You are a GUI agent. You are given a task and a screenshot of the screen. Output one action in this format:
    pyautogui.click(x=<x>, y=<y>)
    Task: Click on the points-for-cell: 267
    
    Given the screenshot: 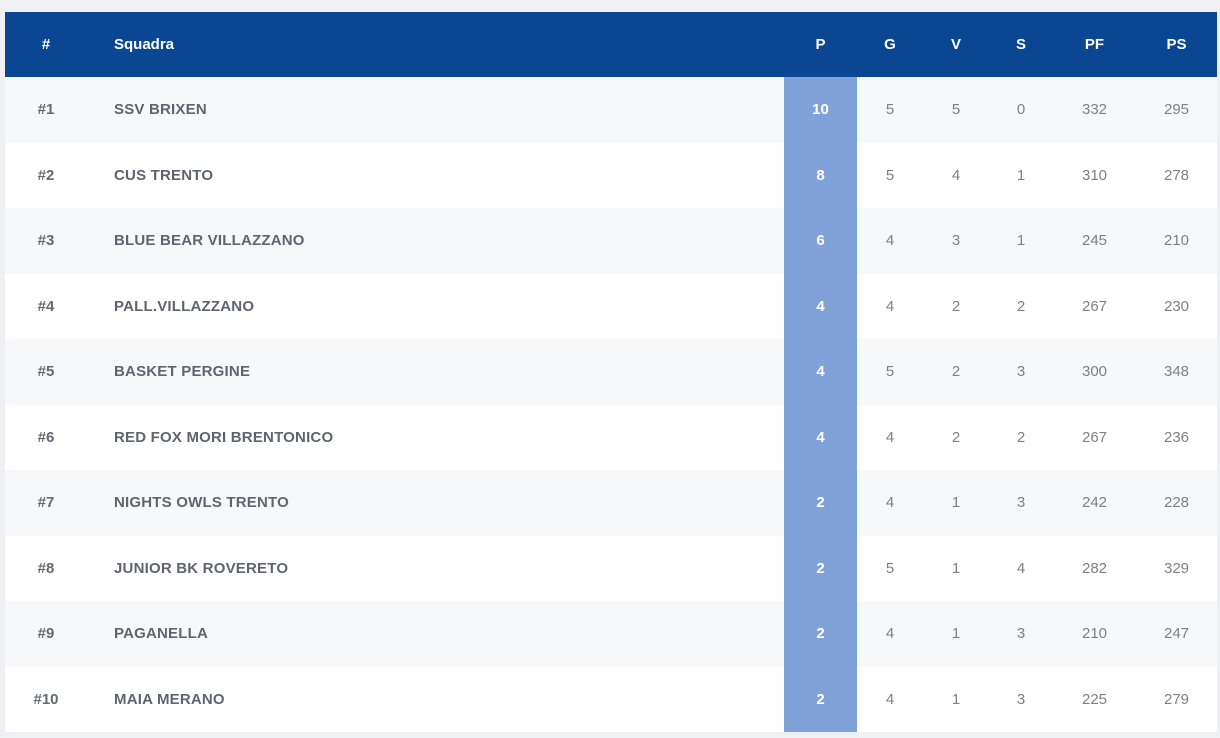 What is the action you would take?
    pyautogui.click(x=1094, y=306)
    